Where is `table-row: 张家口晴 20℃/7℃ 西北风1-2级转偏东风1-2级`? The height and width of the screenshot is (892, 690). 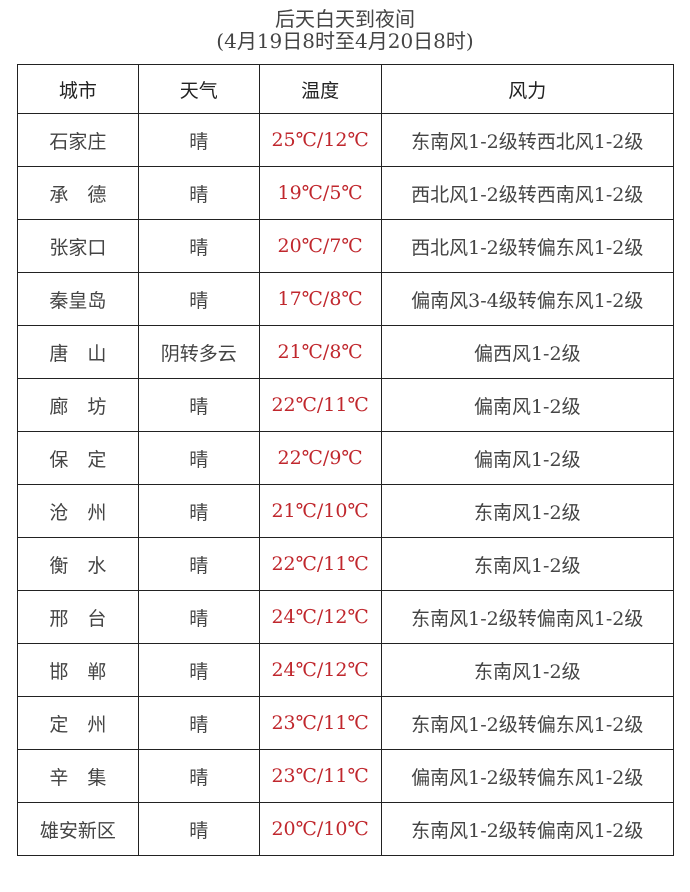 table-row: 张家口晴 20℃/7℃ 西北风1-2级转偏东风1-2级 is located at coordinates (346, 246).